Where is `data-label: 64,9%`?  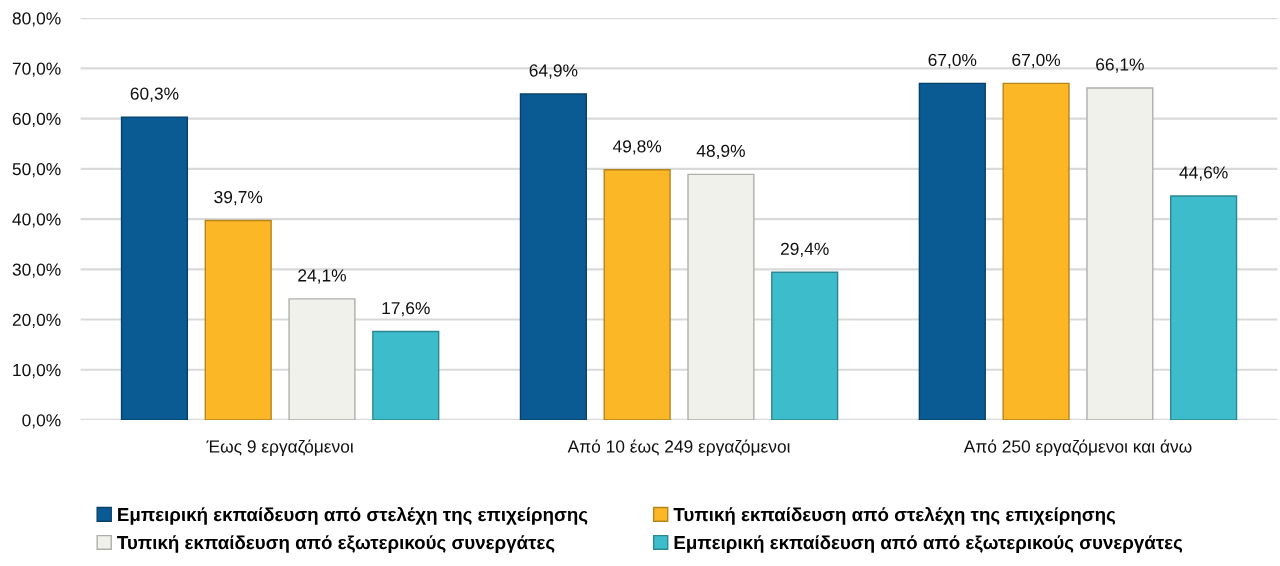 data-label: 64,9% is located at coordinates (553, 71).